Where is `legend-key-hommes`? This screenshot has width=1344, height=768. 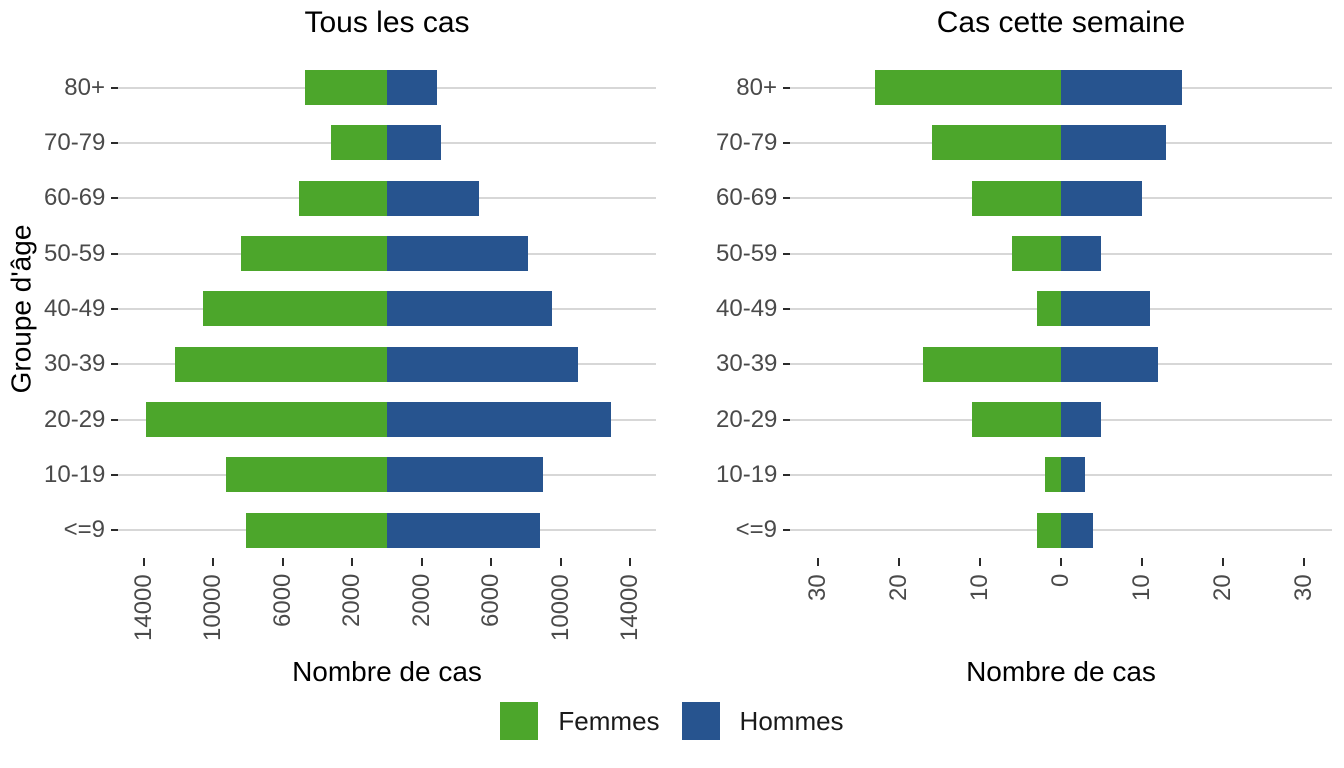
legend-key-hommes is located at coordinates (700, 721).